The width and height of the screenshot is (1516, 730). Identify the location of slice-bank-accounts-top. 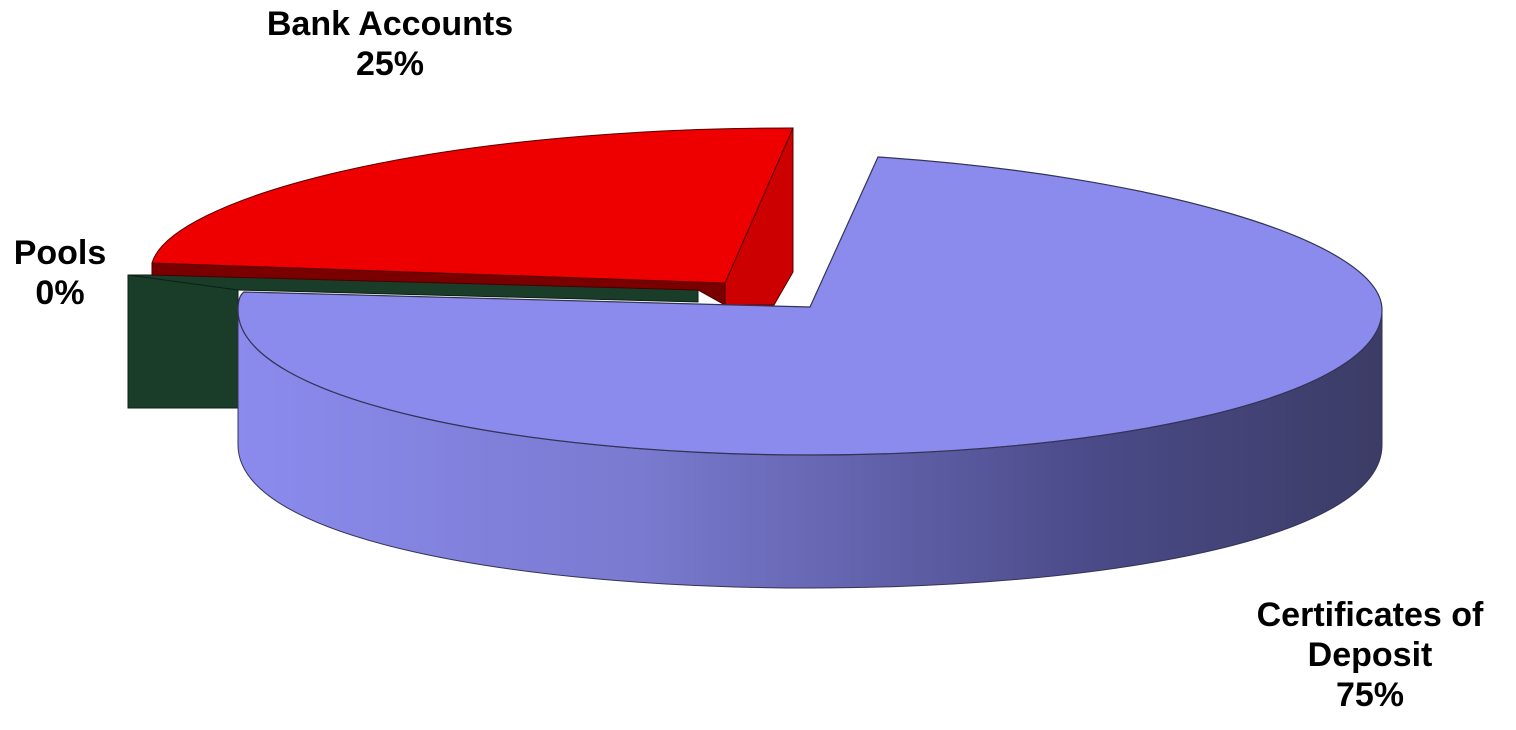
(472, 205).